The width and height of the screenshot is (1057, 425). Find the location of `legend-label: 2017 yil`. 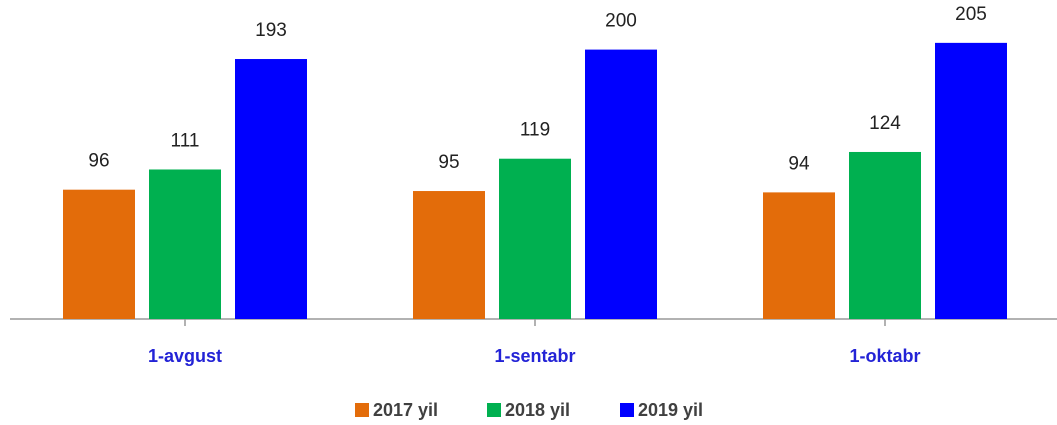

legend-label: 2017 yil is located at coordinates (405, 410).